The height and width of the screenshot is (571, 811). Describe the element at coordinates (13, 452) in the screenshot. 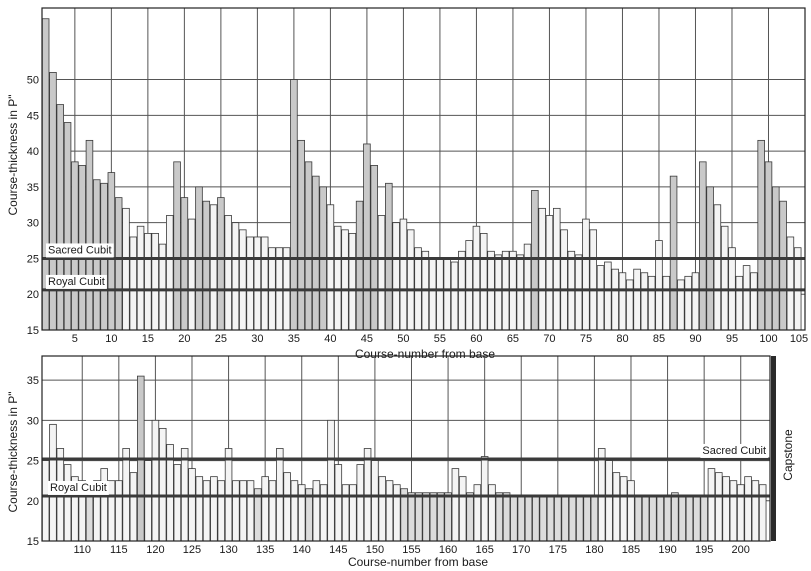

I see `chart-bottom-ylabel: Course-thickness in P"` at that location.